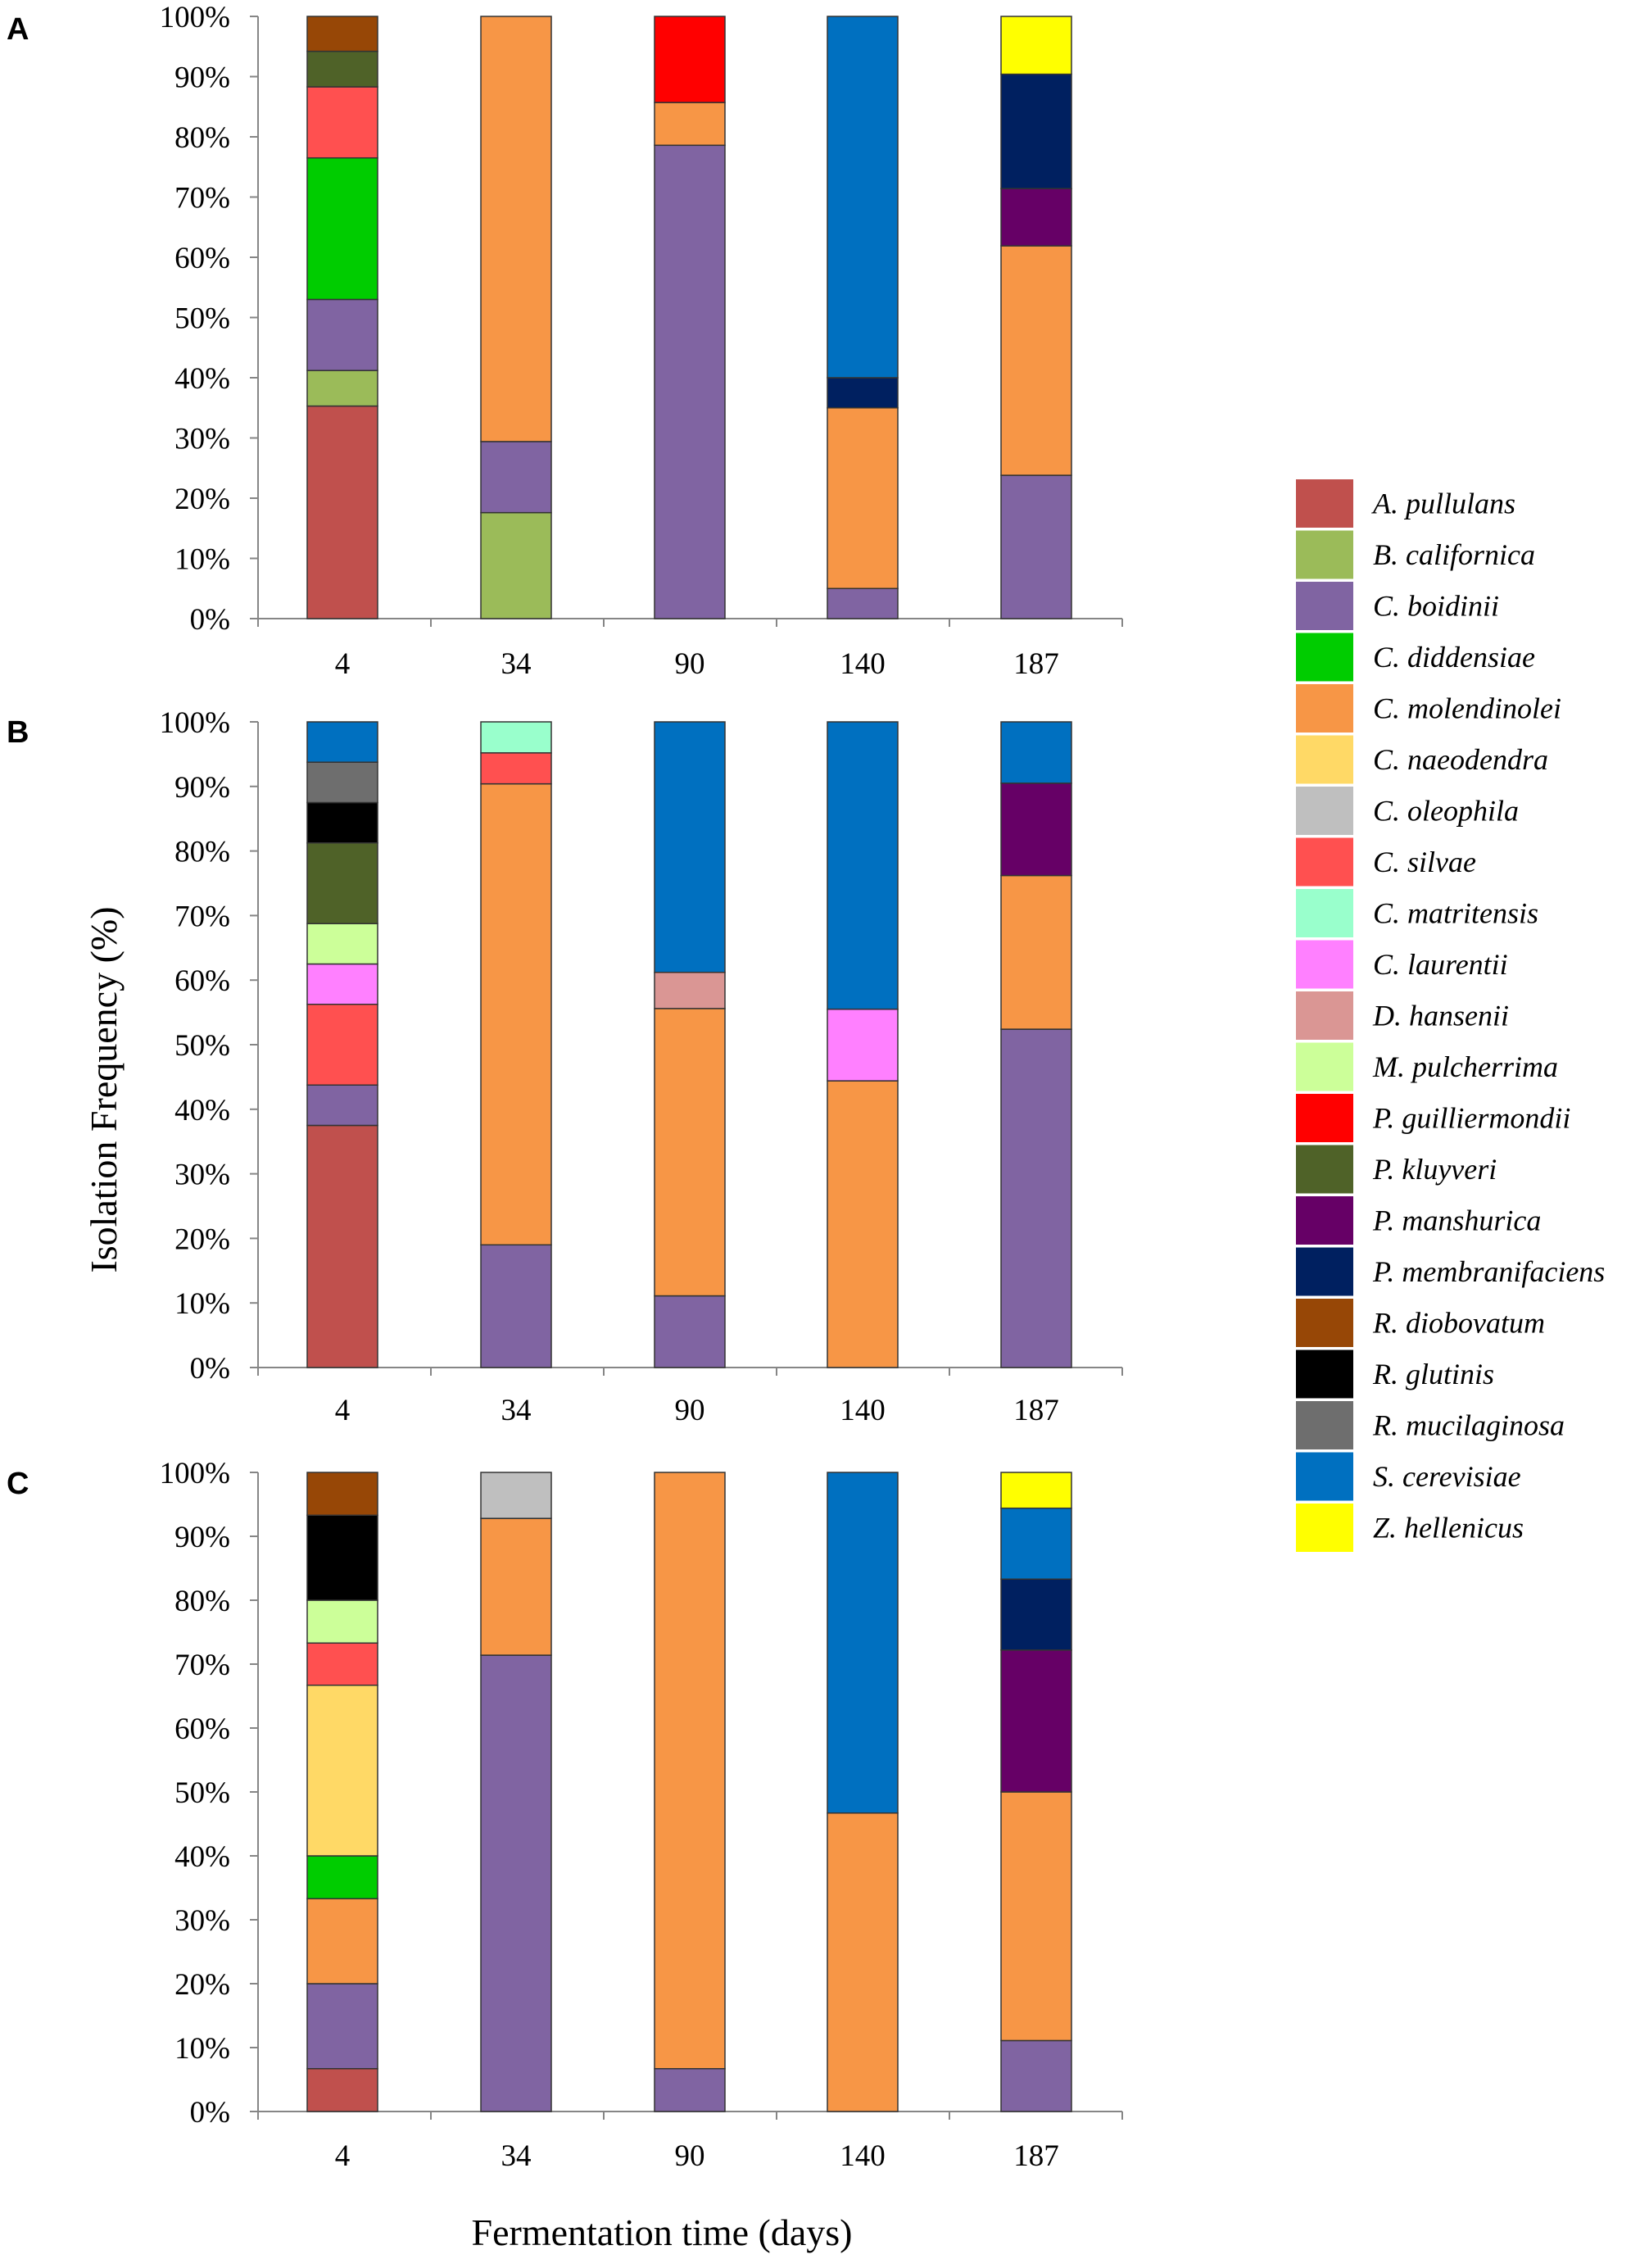  Describe the element at coordinates (1457, 1220) in the screenshot. I see `legend-label: P. manshurica` at that location.